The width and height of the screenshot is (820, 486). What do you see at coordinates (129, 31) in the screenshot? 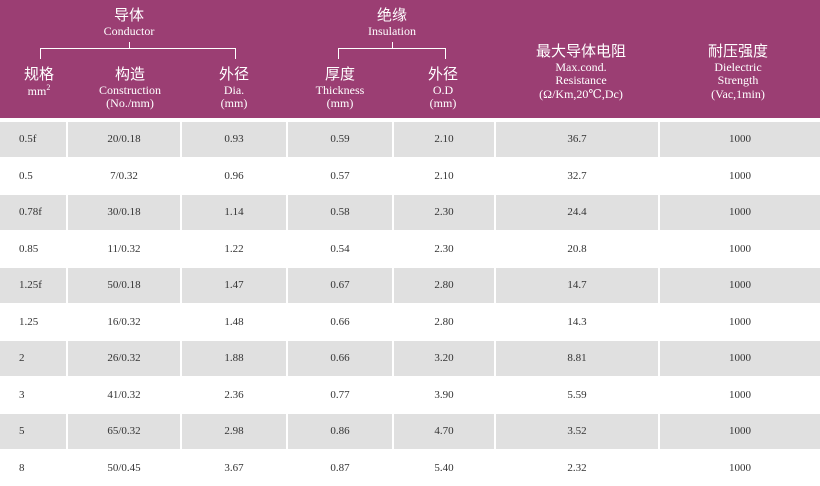
I see `conductor-group-en: Conductor` at bounding box center [129, 31].